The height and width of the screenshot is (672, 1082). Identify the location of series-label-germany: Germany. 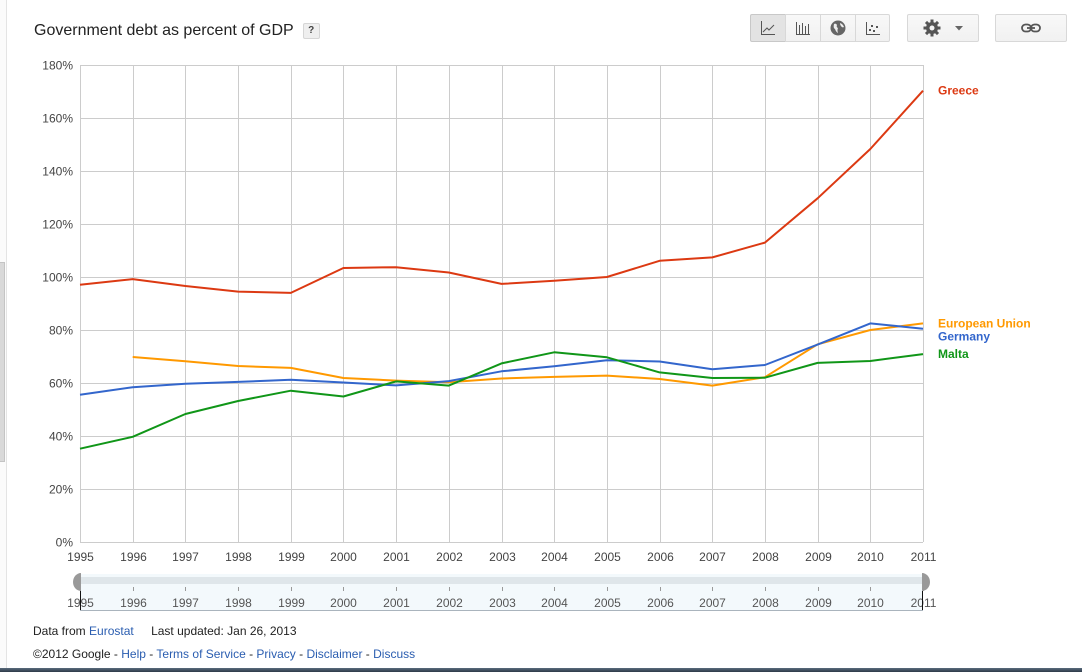
(964, 336).